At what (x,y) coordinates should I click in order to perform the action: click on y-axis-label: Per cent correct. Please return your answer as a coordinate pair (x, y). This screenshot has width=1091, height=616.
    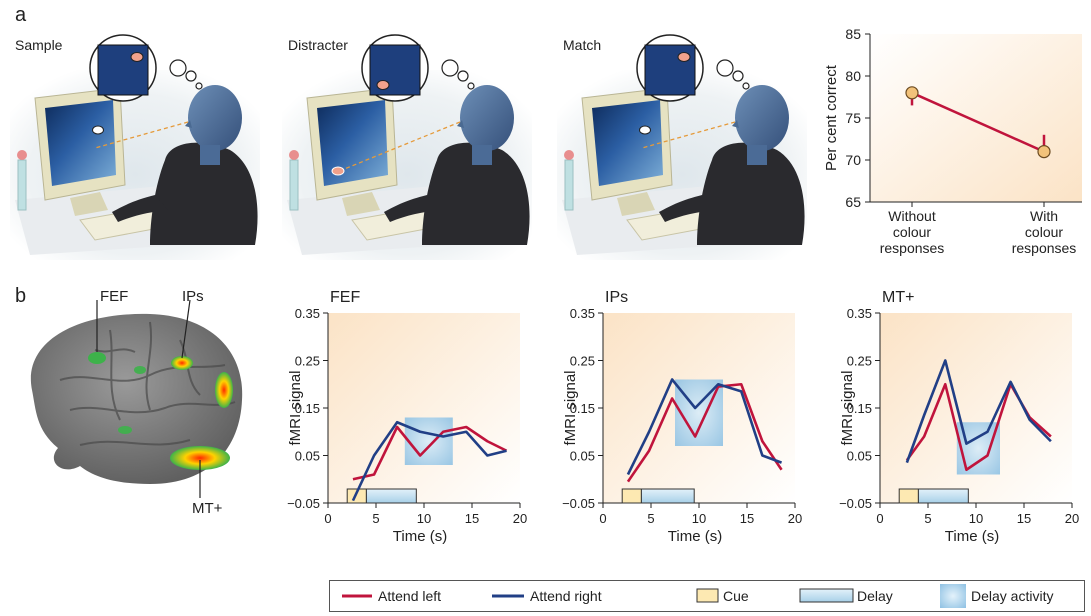
    Looking at the image, I should click on (831, 117).